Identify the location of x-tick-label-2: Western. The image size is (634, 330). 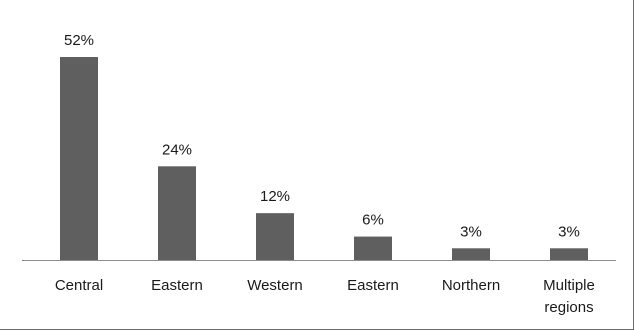
(275, 285).